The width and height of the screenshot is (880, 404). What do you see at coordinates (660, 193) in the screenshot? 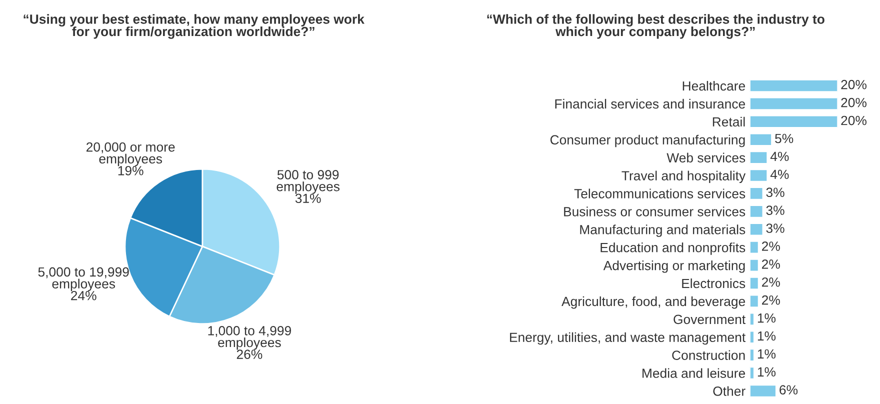
I see `y-tick-label: Telecommunications services` at bounding box center [660, 193].